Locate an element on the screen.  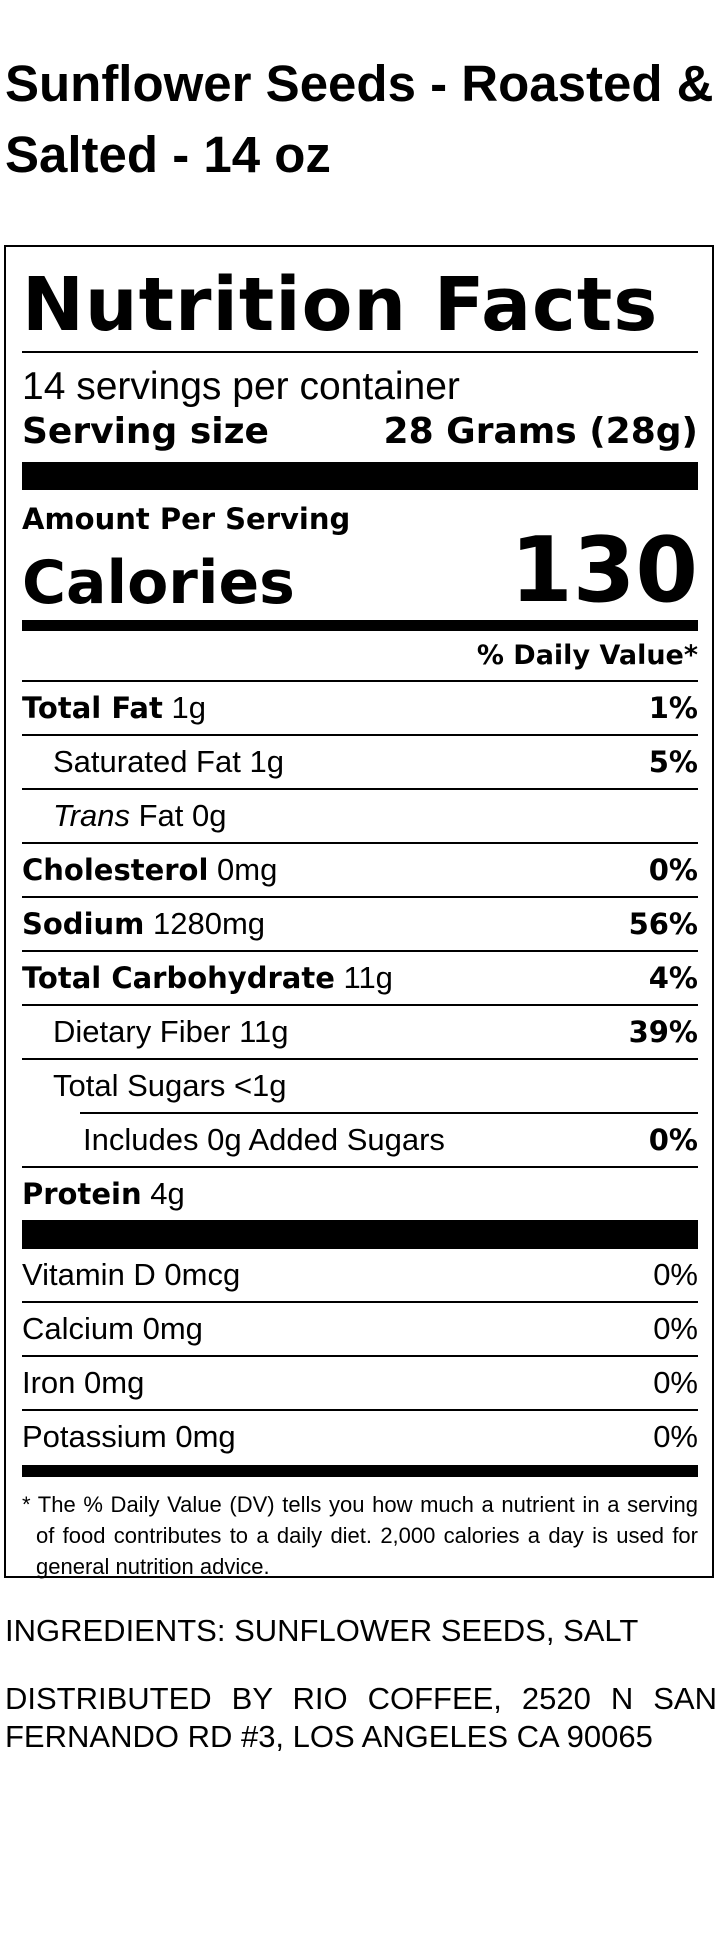
nutrient-amount: 1280mg is located at coordinates (209, 923).